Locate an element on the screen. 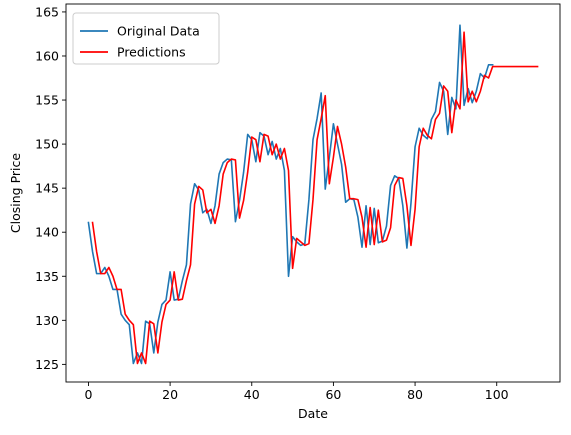  y-ticks: 125 130 135 140 145 150 155 160 165 is located at coordinates (50, 188).